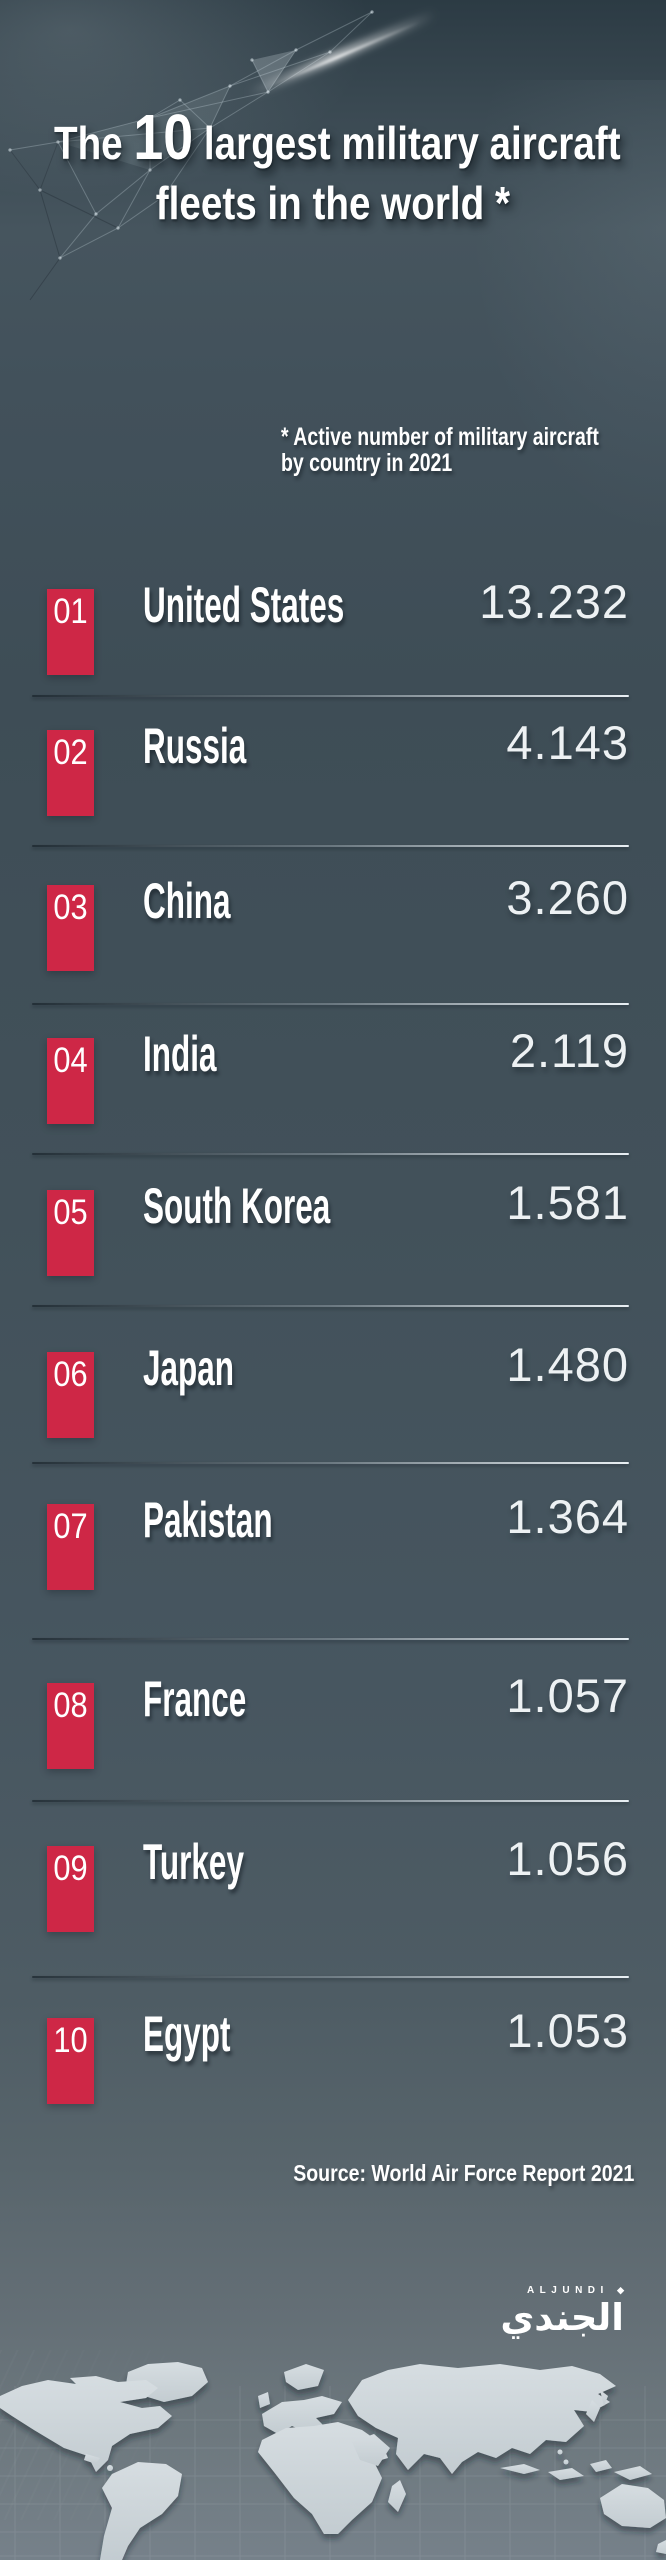 Image resolution: width=666 pixels, height=2560 pixels. What do you see at coordinates (554, 601) in the screenshot?
I see `fleet-size-value: 13.232` at bounding box center [554, 601].